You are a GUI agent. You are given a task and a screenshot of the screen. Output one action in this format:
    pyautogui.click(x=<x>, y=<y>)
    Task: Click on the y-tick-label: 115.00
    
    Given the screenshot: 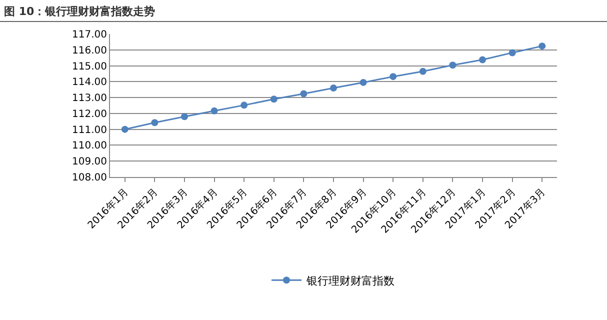 What is the action you would take?
    pyautogui.click(x=89, y=66)
    